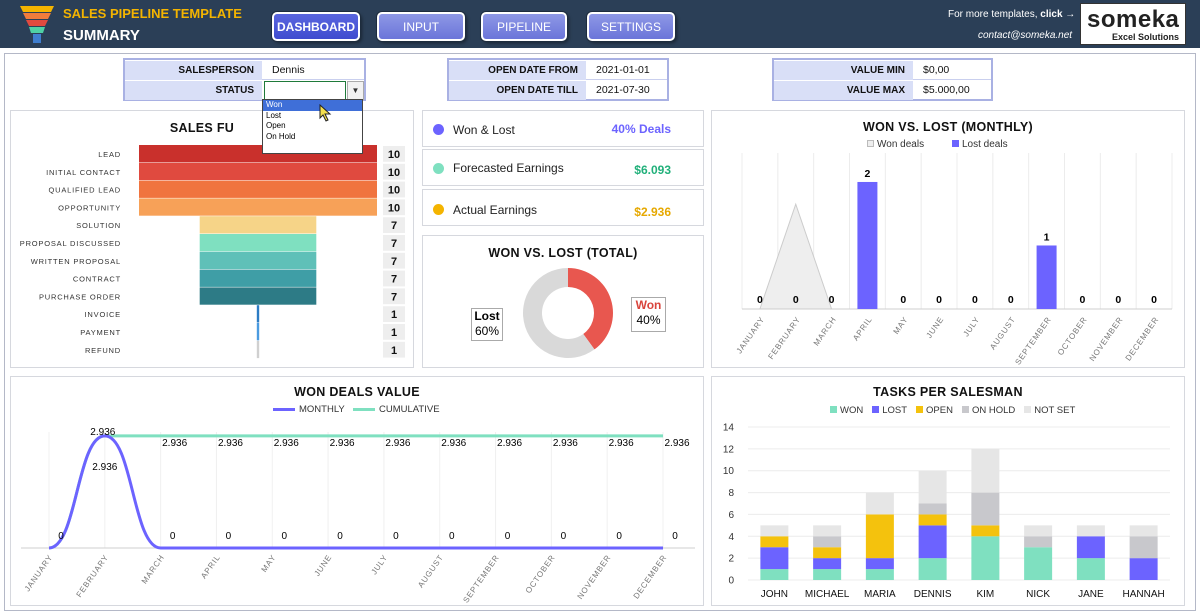  Describe the element at coordinates (202, 128) in the screenshot. I see `funnel-title: SALES FU` at that location.